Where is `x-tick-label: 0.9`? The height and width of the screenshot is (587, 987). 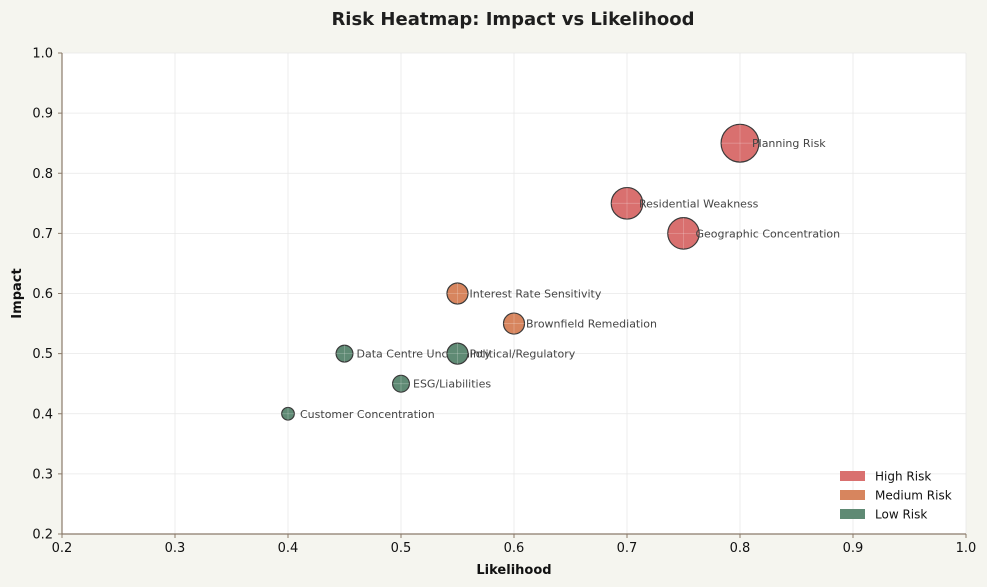 x-tick-label: 0.9 is located at coordinates (853, 548).